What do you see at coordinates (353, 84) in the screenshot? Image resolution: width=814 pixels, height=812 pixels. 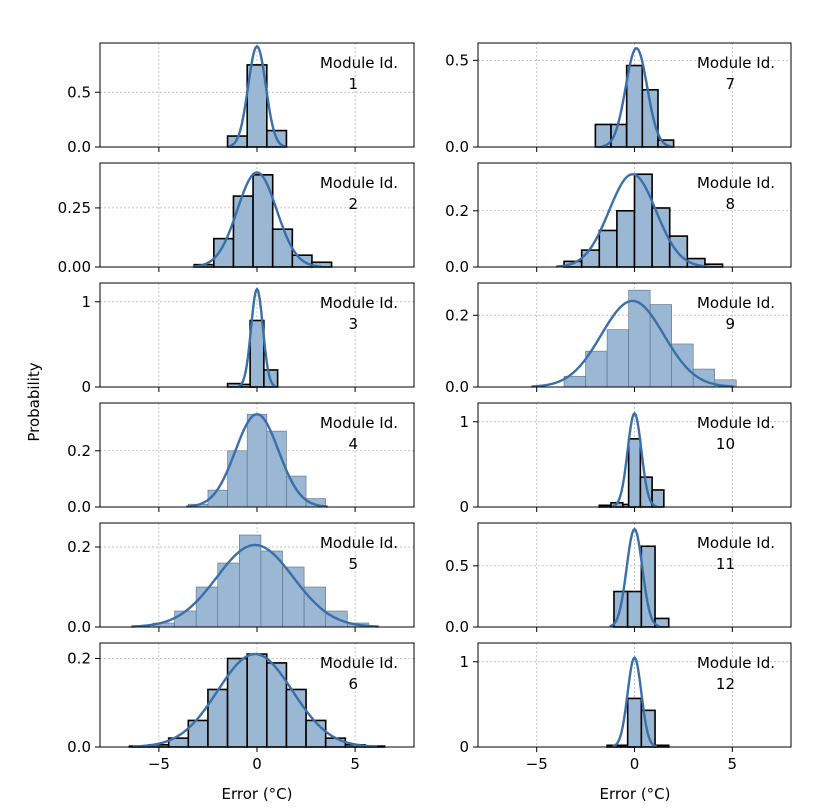 I see `module-annotation-id: 1` at bounding box center [353, 84].